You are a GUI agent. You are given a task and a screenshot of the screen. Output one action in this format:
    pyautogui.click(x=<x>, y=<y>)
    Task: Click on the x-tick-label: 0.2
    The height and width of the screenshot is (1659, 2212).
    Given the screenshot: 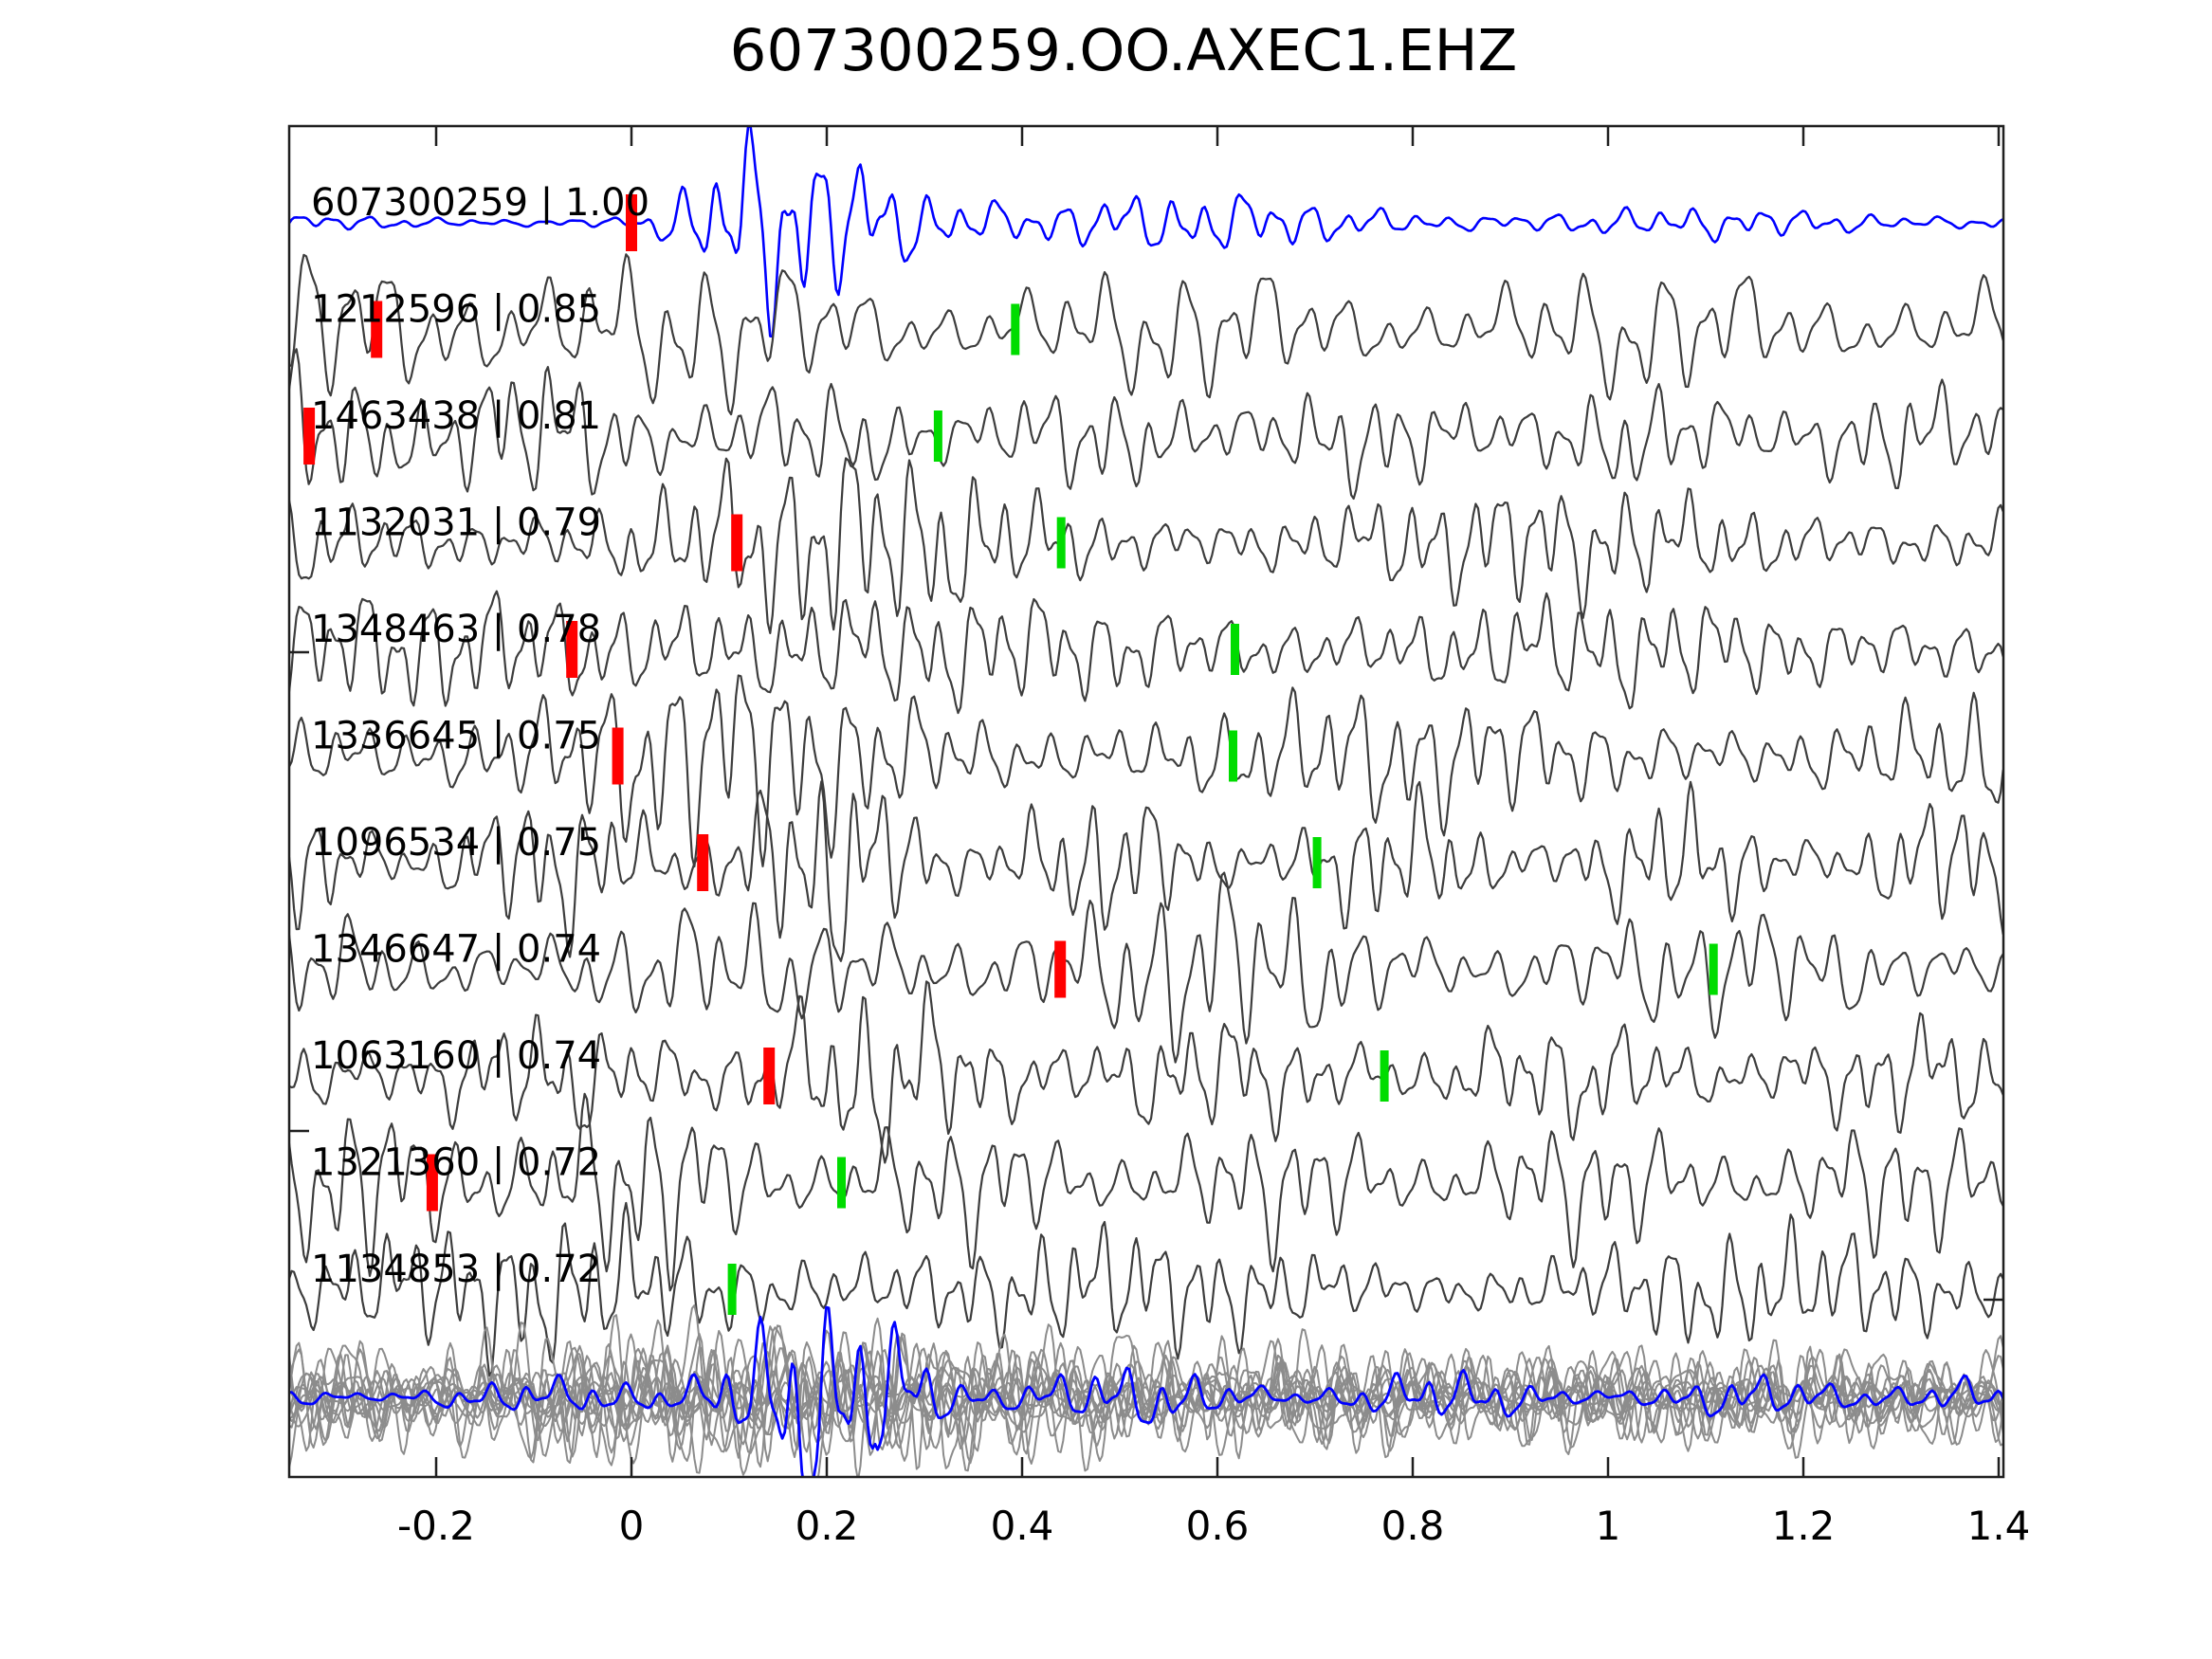 What is the action you would take?
    pyautogui.click(x=827, y=1526)
    